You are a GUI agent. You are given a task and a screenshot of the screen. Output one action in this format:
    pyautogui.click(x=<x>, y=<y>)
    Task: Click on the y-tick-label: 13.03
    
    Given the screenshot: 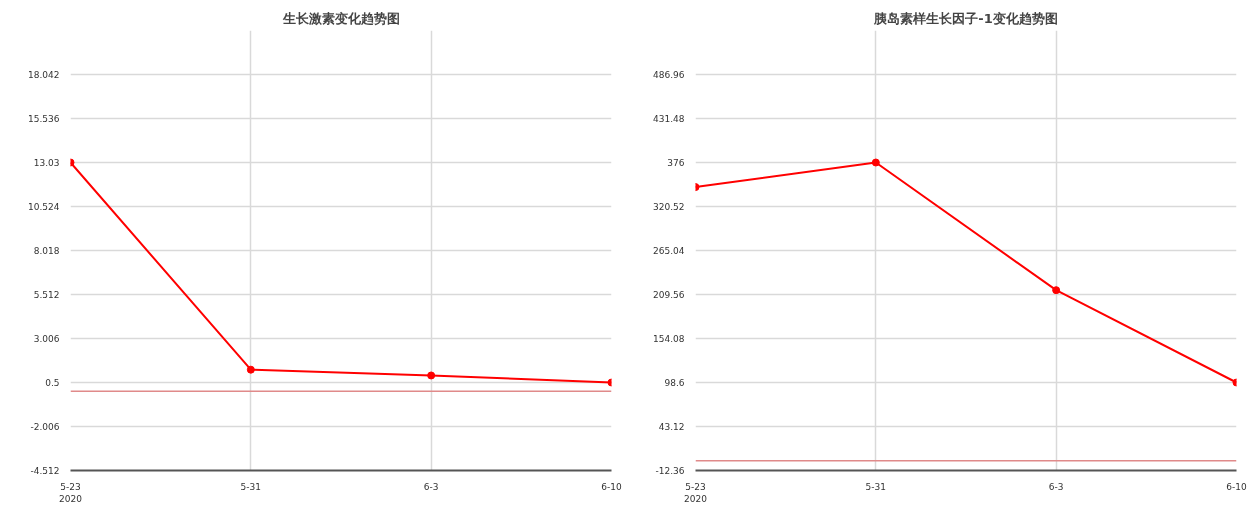 What is the action you would take?
    pyautogui.click(x=46, y=163)
    